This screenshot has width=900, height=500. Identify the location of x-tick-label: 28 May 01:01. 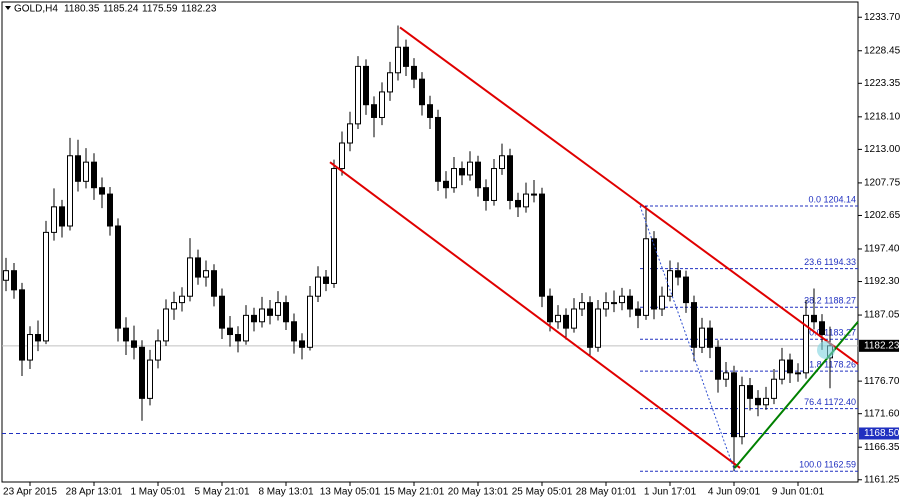
(606, 492).